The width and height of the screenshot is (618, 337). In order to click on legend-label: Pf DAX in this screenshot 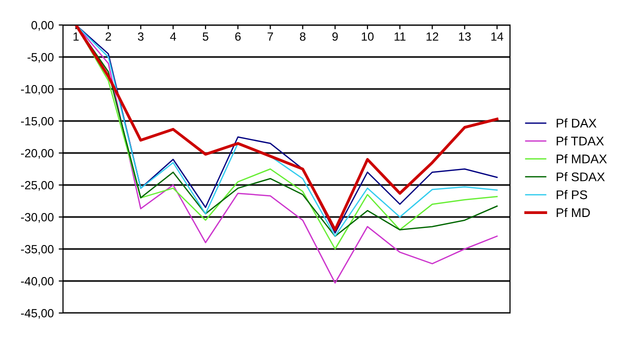, I will do `click(576, 123)`.